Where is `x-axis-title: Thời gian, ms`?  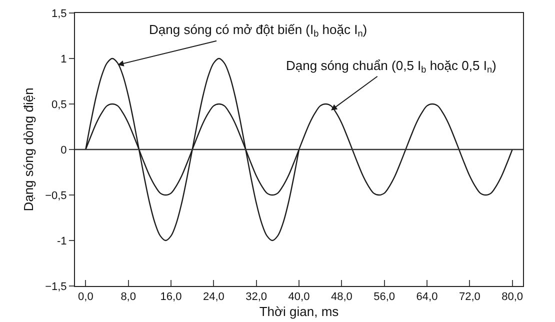 x-axis-title: Thời gian, ms is located at coordinates (299, 311).